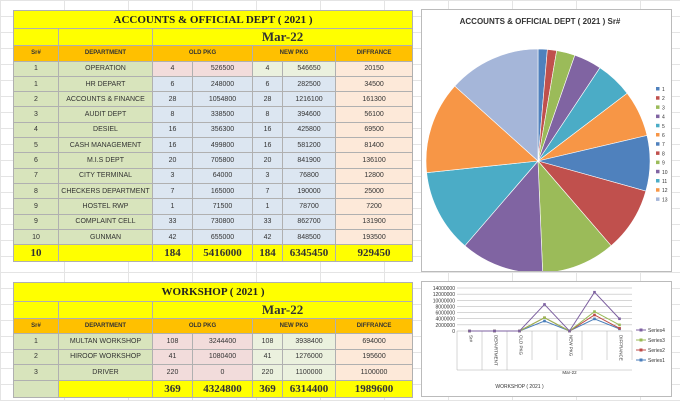 The image size is (680, 401). Describe the element at coordinates (374, 68) in the screenshot. I see `cell: 20150` at that location.